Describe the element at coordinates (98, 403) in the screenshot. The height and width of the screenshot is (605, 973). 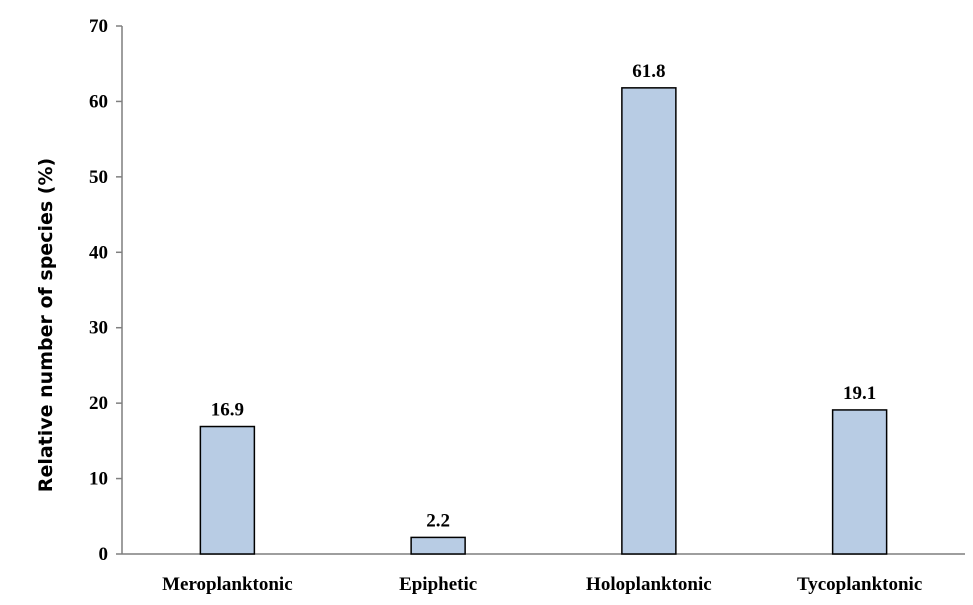
I see `y-tick-label: 20` at that location.